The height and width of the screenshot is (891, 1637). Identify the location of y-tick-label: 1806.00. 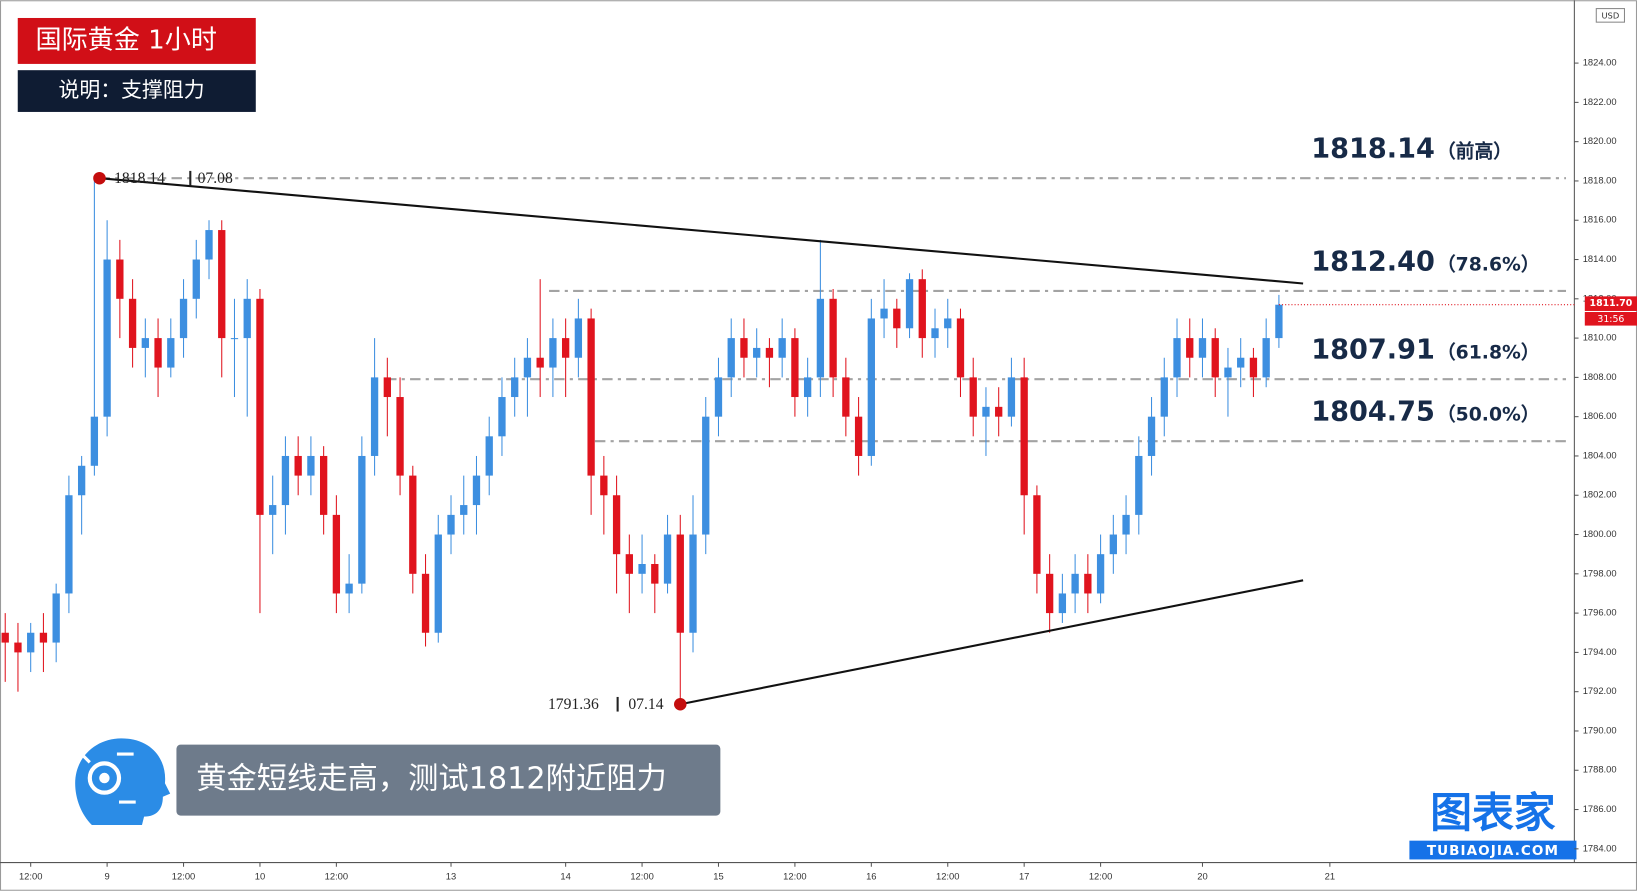
(1600, 415).